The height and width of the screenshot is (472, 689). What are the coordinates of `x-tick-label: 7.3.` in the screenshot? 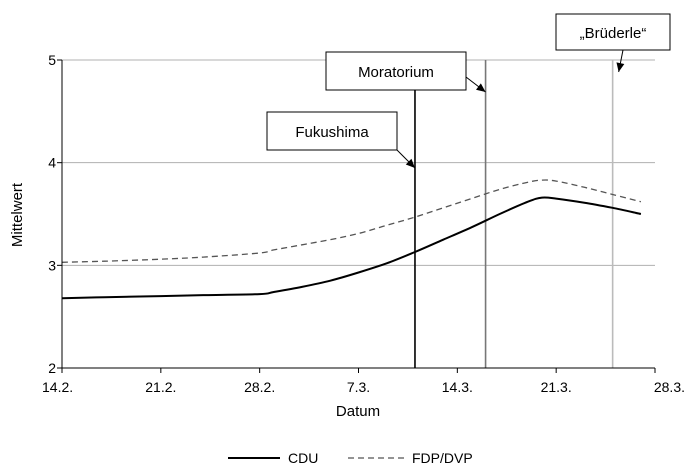 It's located at (358, 387).